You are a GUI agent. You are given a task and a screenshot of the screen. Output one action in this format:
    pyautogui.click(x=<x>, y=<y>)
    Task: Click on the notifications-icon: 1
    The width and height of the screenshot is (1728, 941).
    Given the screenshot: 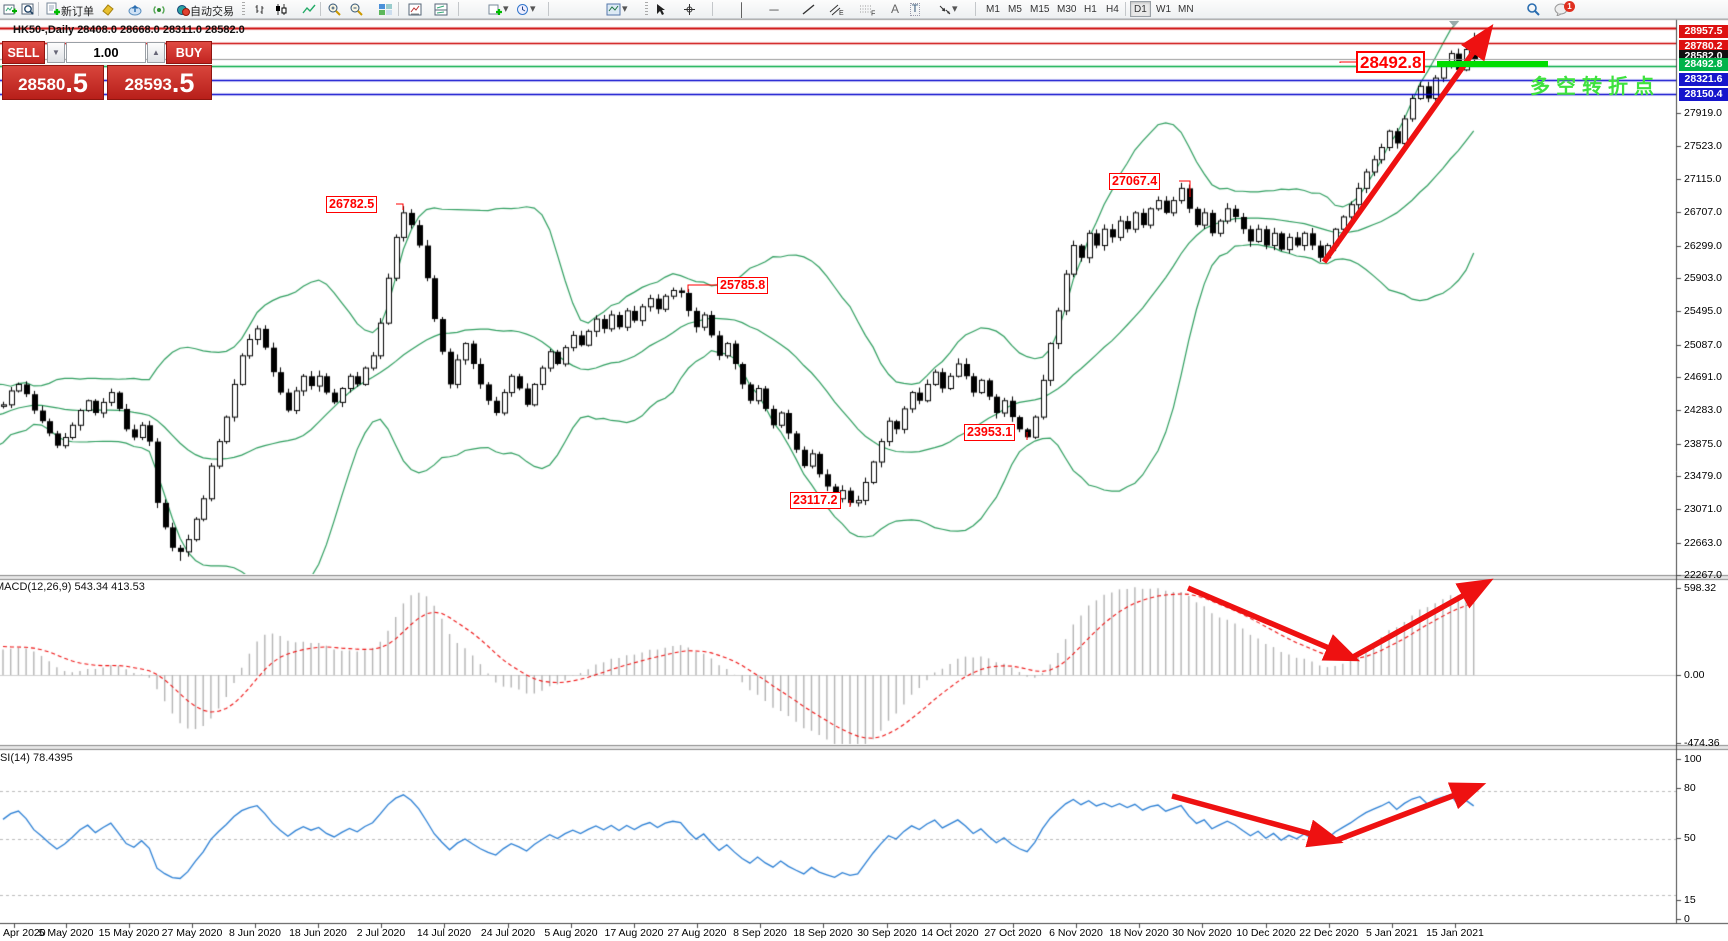 What is the action you would take?
    pyautogui.click(x=1563, y=9)
    